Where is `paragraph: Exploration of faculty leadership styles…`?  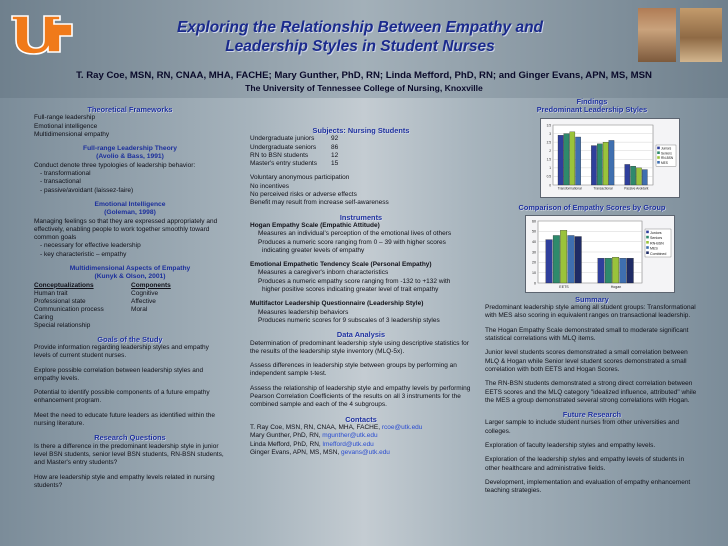 paragraph: Exploration of faculty leadership styles… is located at coordinates (570, 446).